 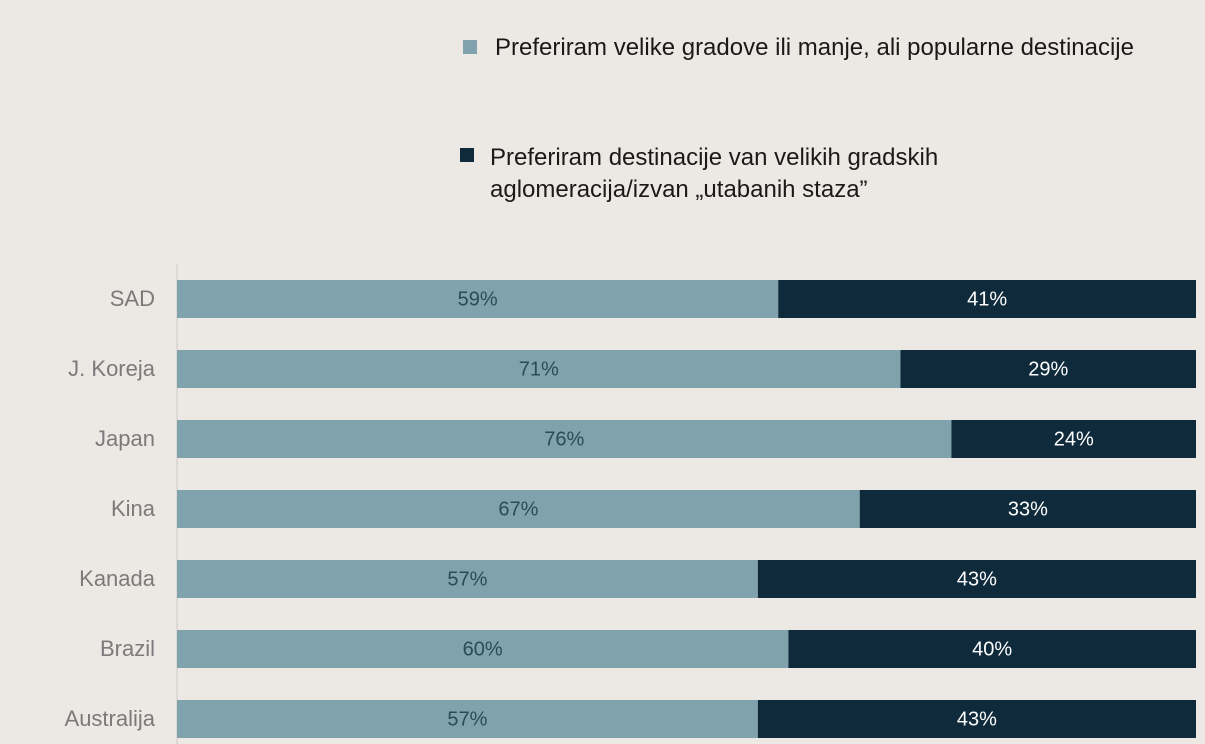 What do you see at coordinates (133, 508) in the screenshot?
I see `category-label: Kina` at bounding box center [133, 508].